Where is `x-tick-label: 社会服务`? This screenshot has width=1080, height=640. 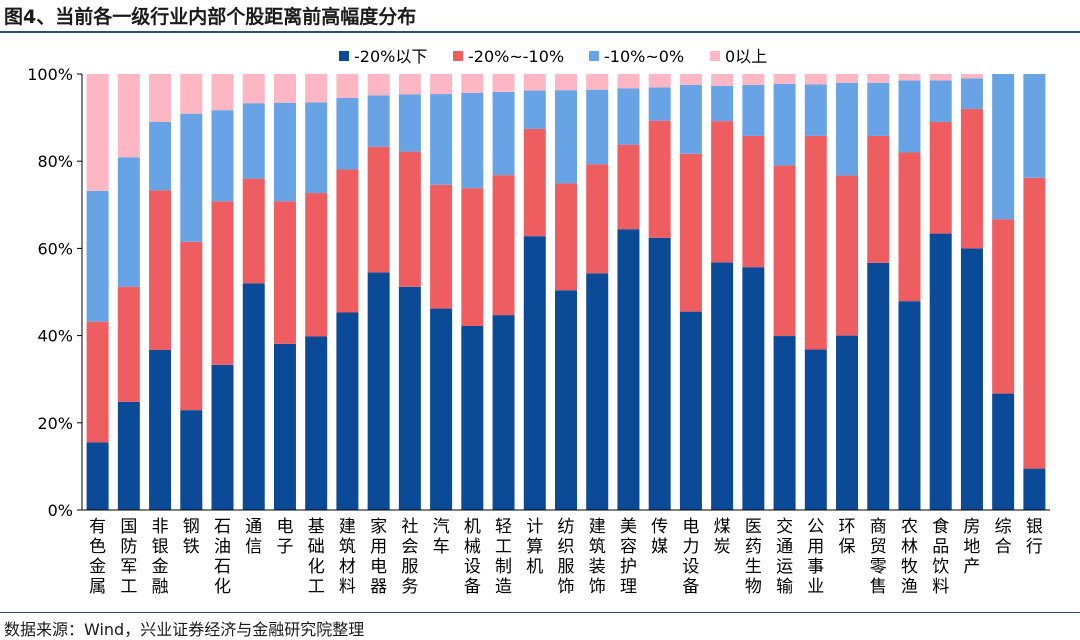
x-tick-label: 社会服务 is located at coordinates (409, 557).